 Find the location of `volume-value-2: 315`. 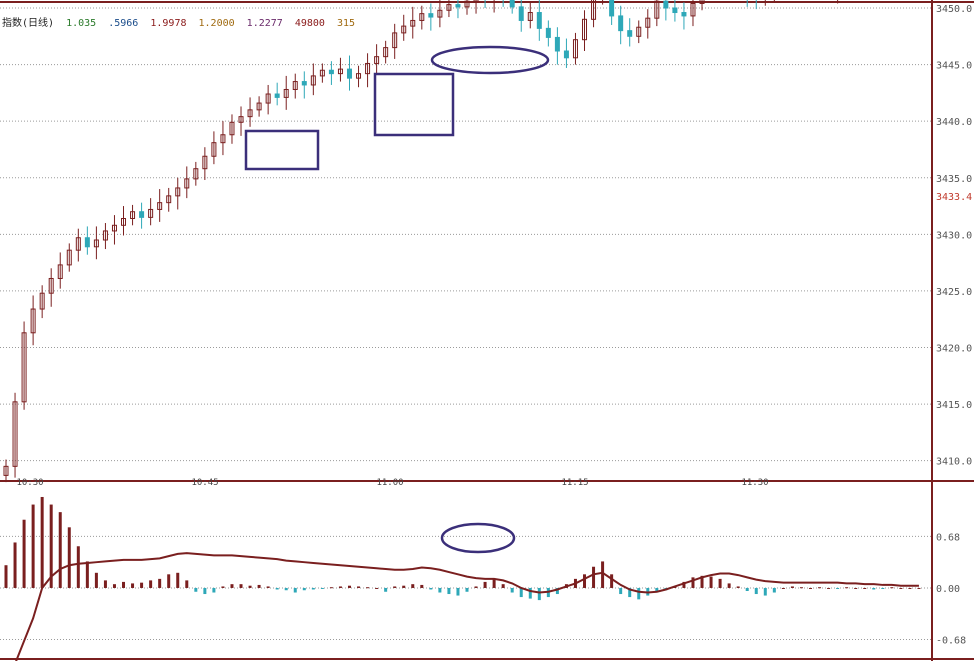

volume-value-2: 315 is located at coordinates (346, 23).